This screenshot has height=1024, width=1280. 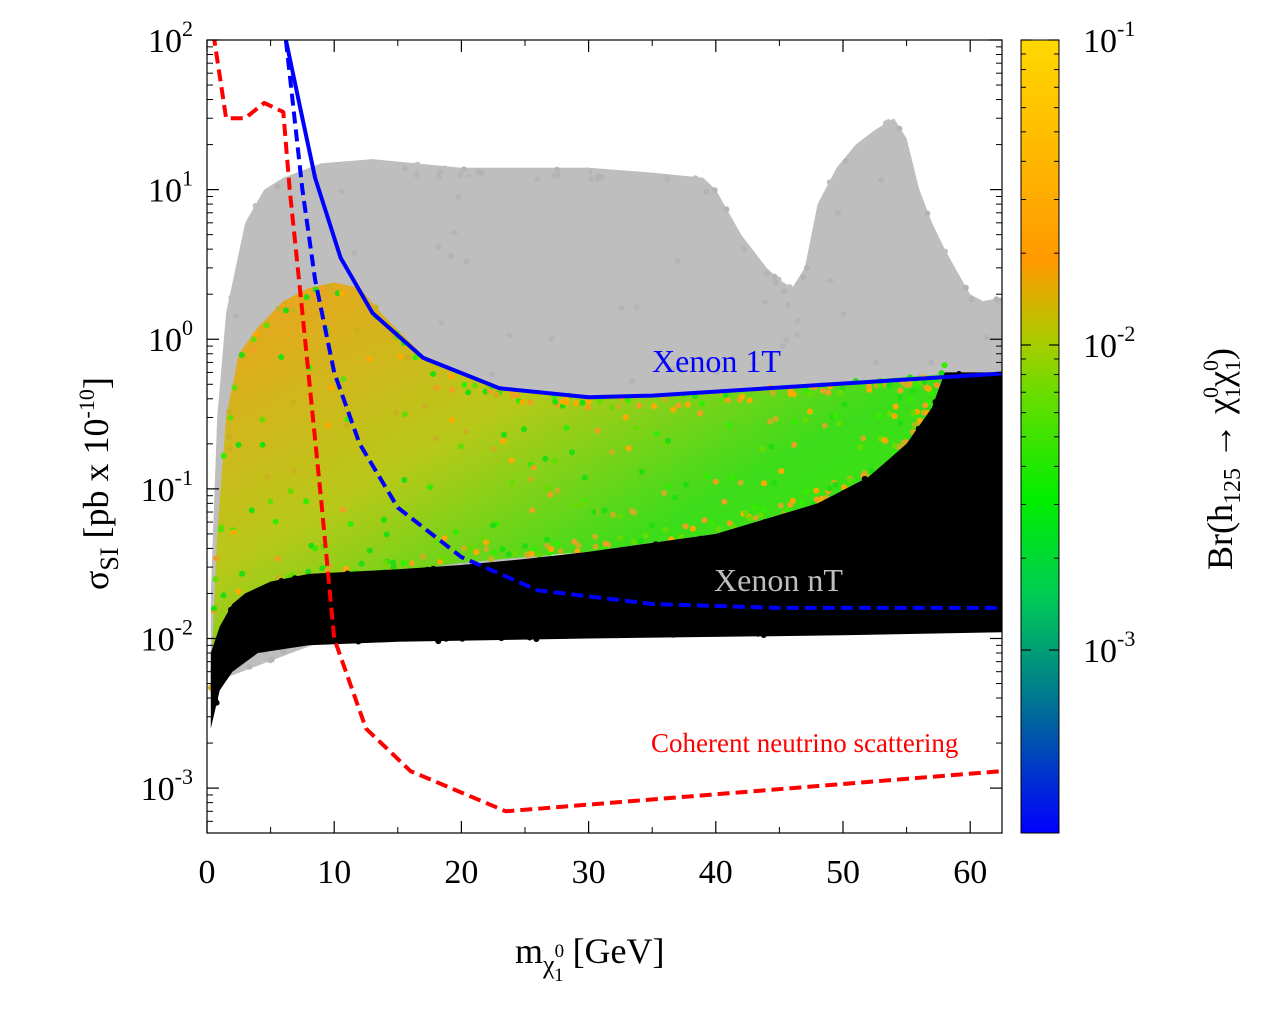 I want to click on annotation-coherent-neutrino: Coherent neutrino scattering, so click(x=804, y=743).